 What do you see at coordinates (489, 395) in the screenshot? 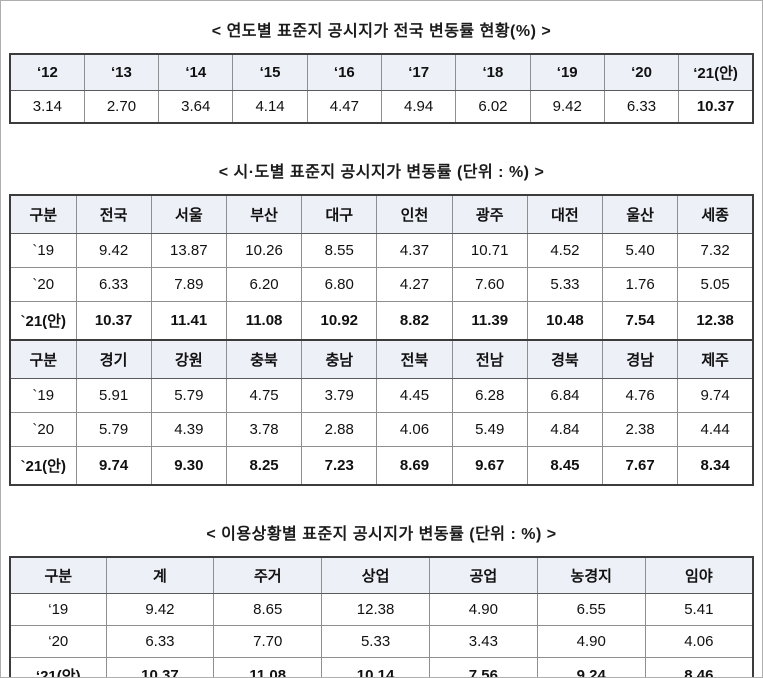
I see `data-cell: 6.28` at bounding box center [489, 395].